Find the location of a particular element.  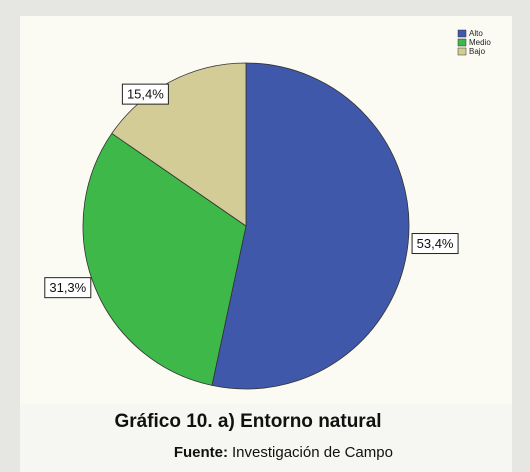

data-label-box: 53,4% is located at coordinates (435, 244).